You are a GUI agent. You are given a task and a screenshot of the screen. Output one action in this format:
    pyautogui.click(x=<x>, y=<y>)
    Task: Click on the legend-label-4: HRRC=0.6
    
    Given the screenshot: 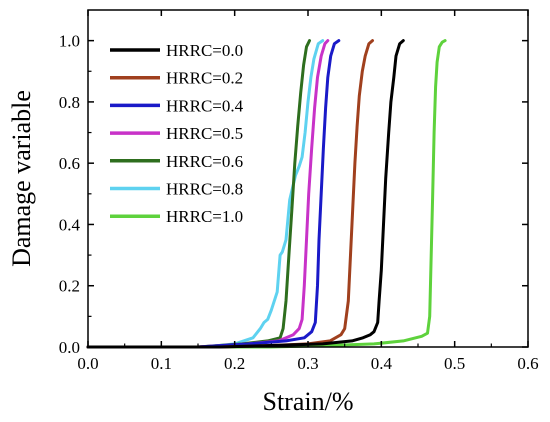 What is the action you would take?
    pyautogui.click(x=204, y=161)
    